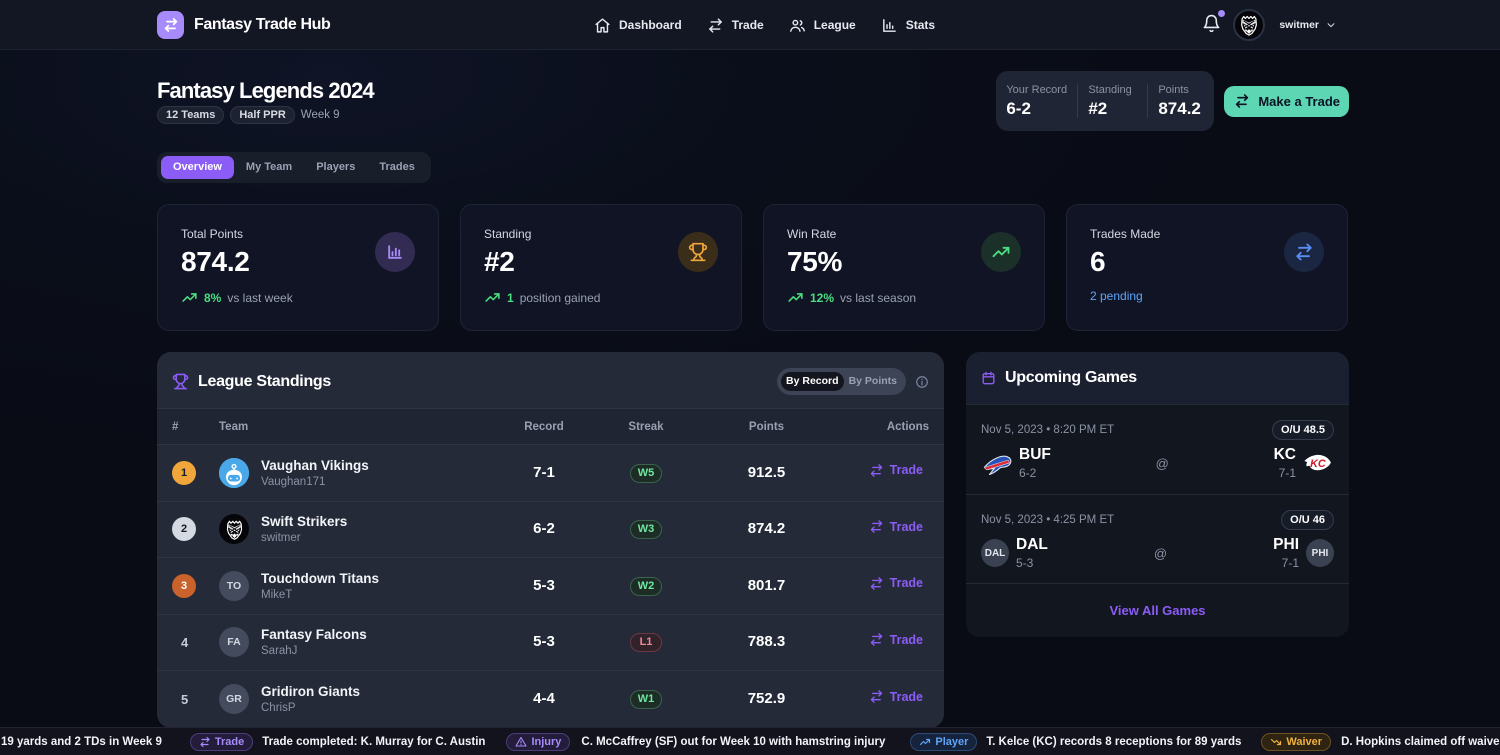 This screenshot has width=1500, height=755. What do you see at coordinates (1318, 463) in the screenshot?
I see `svg-text: KC` at bounding box center [1318, 463].